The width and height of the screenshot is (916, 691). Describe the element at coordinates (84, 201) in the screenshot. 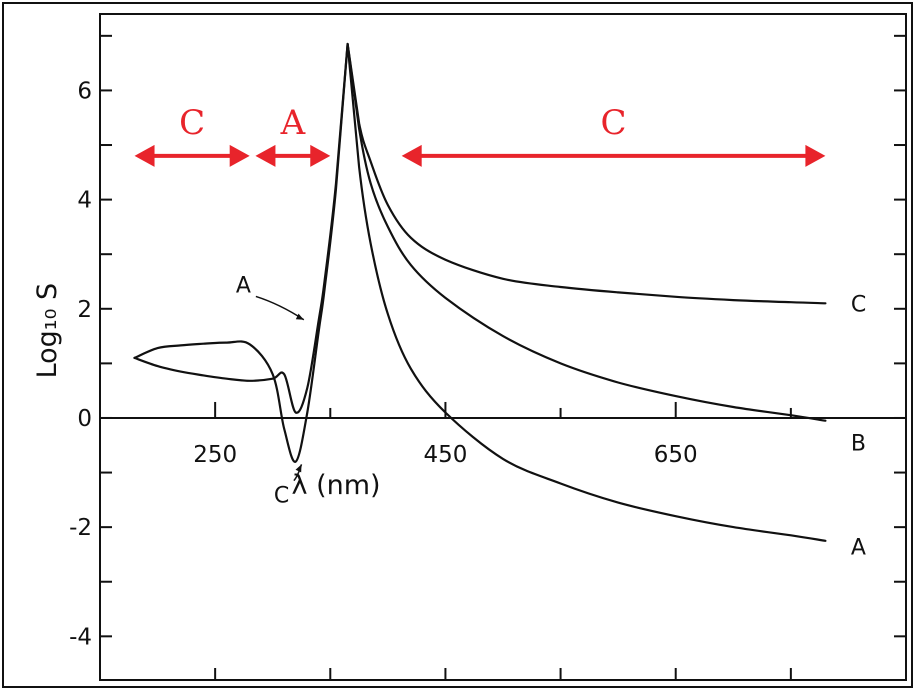

I see `y-tick-label: 4` at that location.